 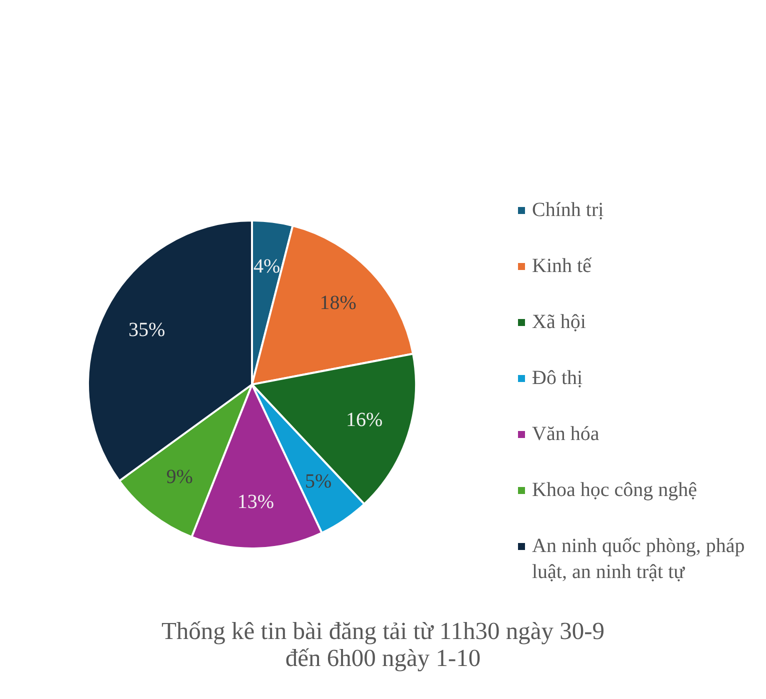 I want to click on legend-label: An ninh quốc phòng, pháp luật, an ninh trật tự, so click(x=639, y=559).